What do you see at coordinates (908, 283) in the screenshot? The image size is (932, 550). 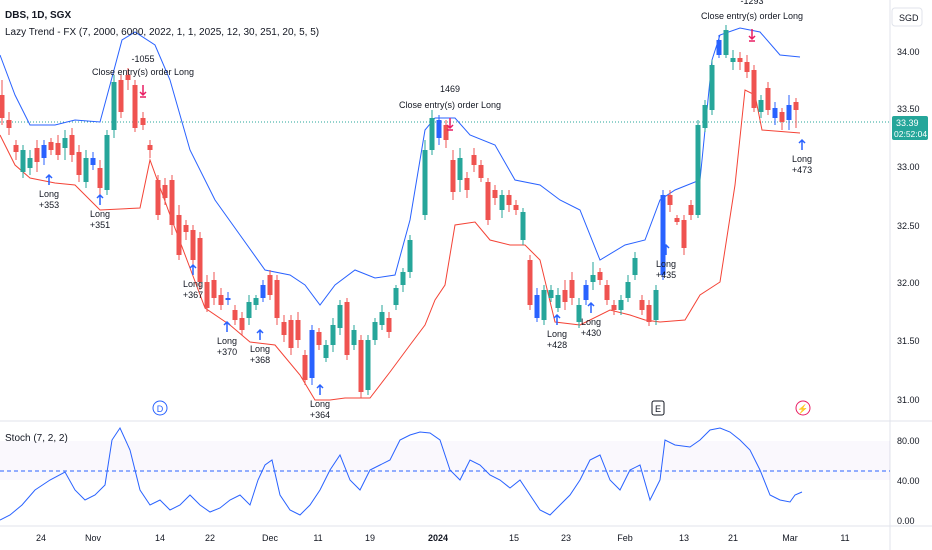 I see `price-tick: 32.00` at bounding box center [908, 283].